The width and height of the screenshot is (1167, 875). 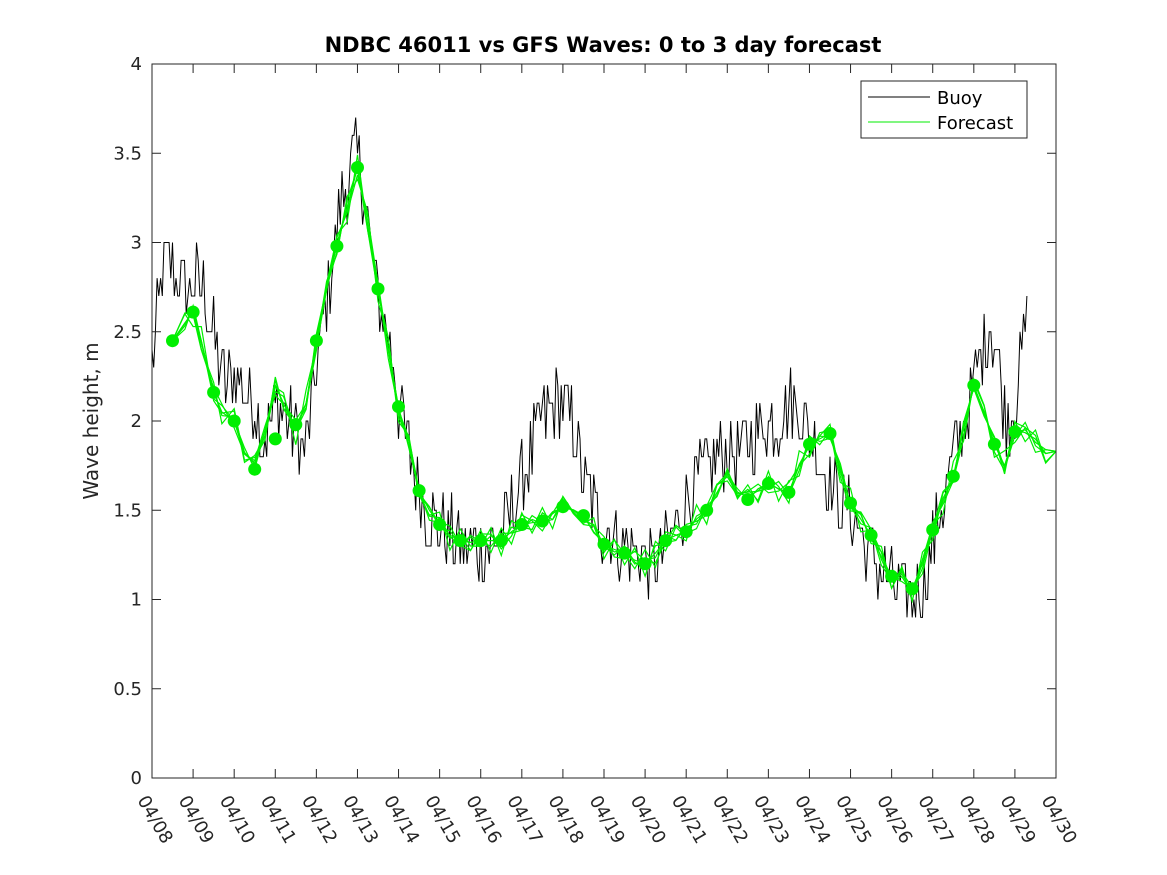 I want to click on y-tick-label: 0, so click(x=136, y=778).